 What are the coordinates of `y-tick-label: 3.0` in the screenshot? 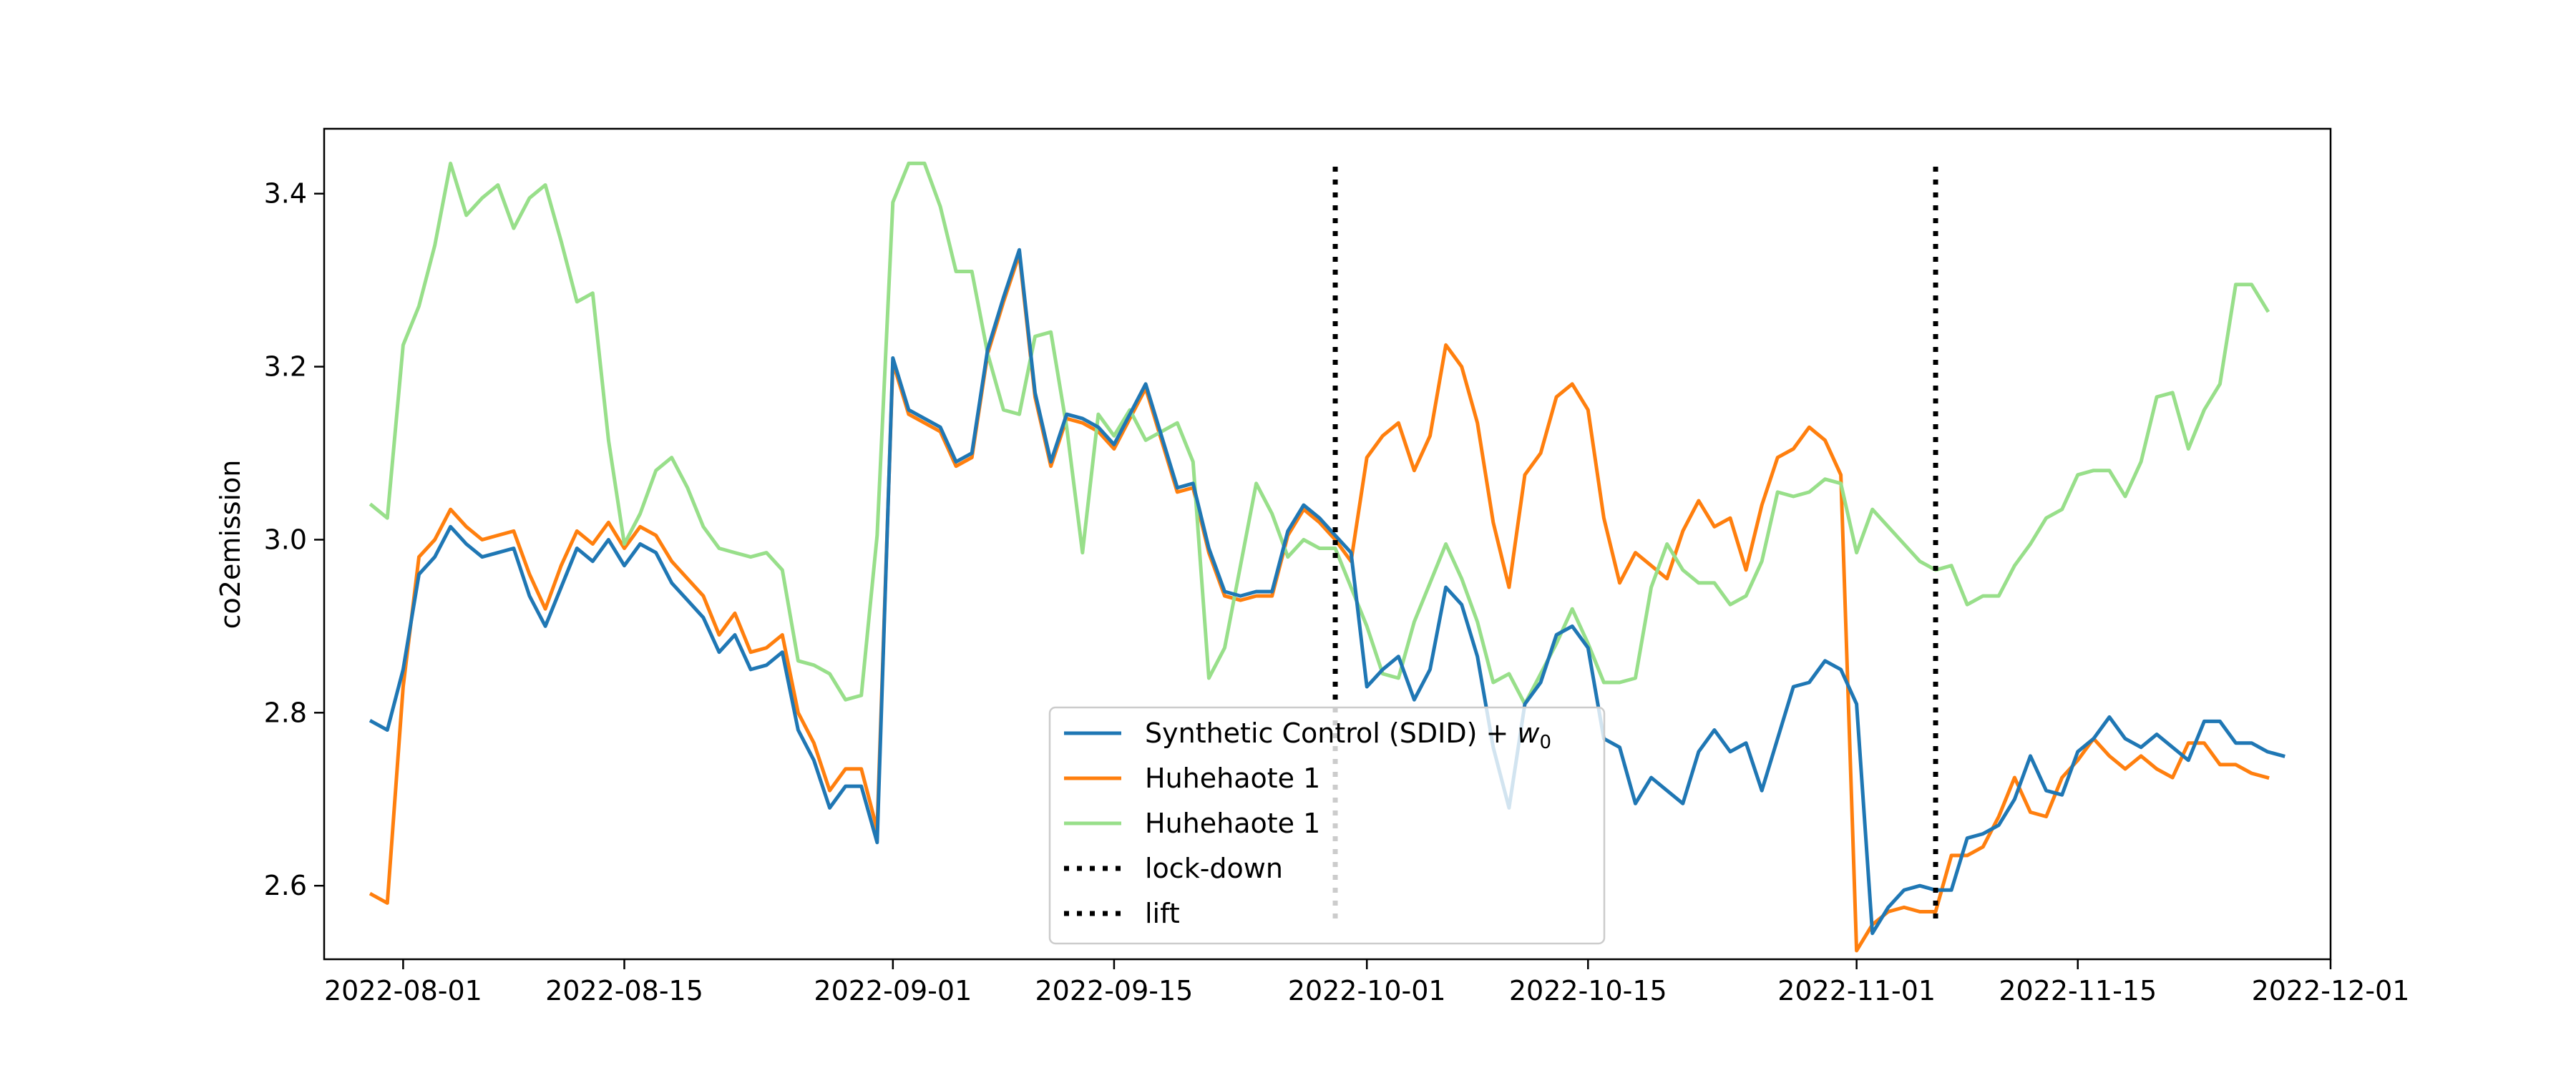 It's located at (285, 539).